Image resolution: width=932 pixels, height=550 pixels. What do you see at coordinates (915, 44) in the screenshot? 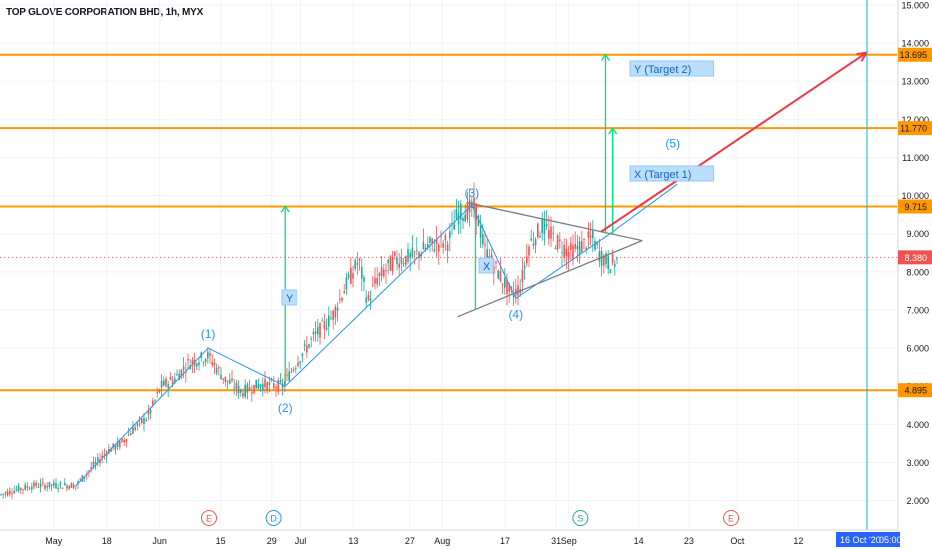
I see `price-tick-label: 14.000` at bounding box center [915, 44].